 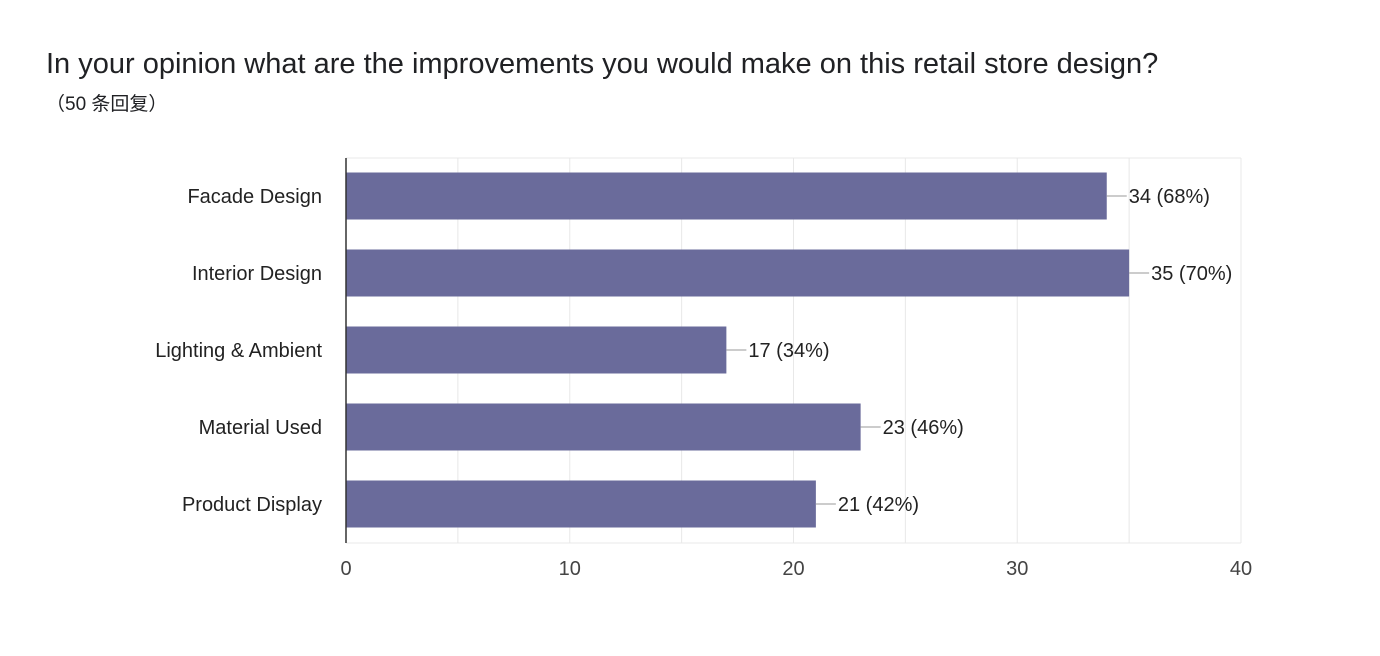 What do you see at coordinates (345, 569) in the screenshot?
I see `x-tick-label: 0` at bounding box center [345, 569].